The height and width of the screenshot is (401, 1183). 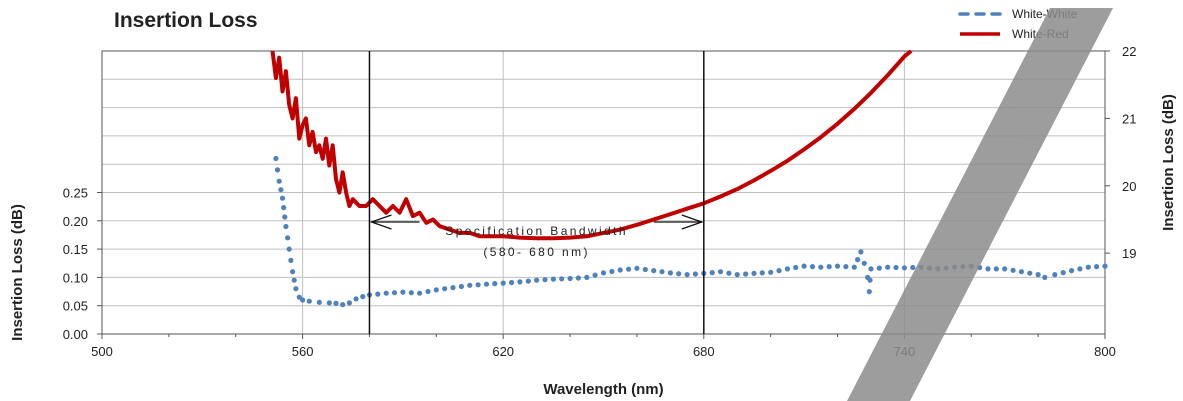 I want to click on right-y-axis-ticks: 19 20 21 22, so click(x=1120, y=152).